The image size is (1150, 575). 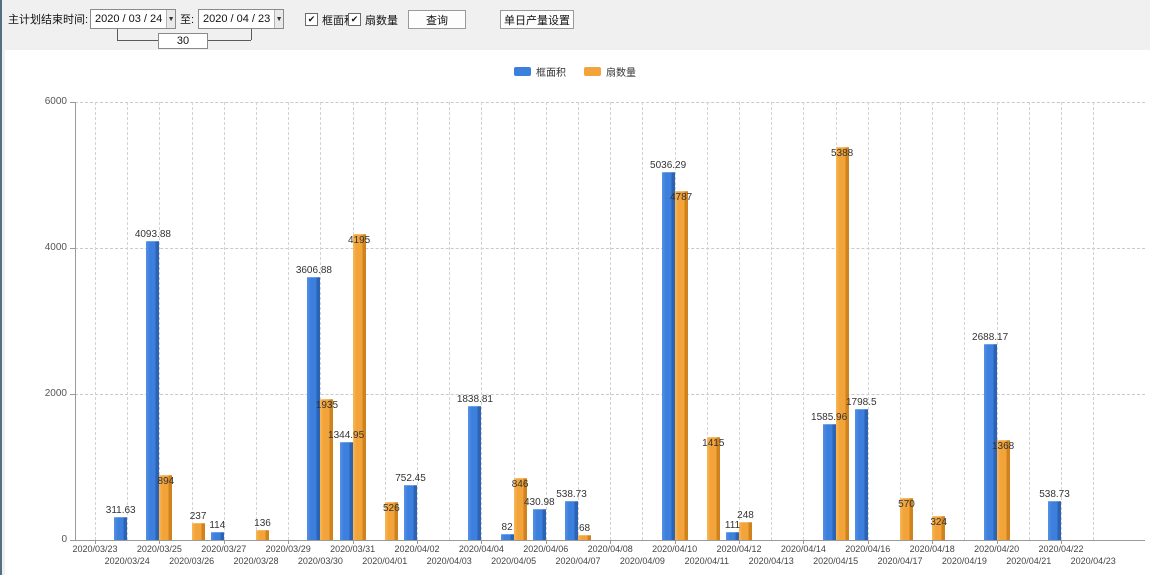 What do you see at coordinates (48, 20) in the screenshot?
I see `end-time-label: 主计划结束时间:` at bounding box center [48, 20].